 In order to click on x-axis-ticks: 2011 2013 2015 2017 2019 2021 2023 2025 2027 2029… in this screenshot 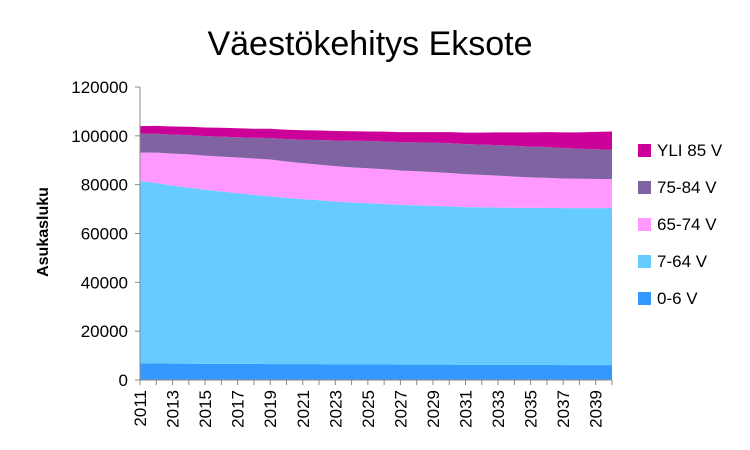, I will do `click(372, 404)`.